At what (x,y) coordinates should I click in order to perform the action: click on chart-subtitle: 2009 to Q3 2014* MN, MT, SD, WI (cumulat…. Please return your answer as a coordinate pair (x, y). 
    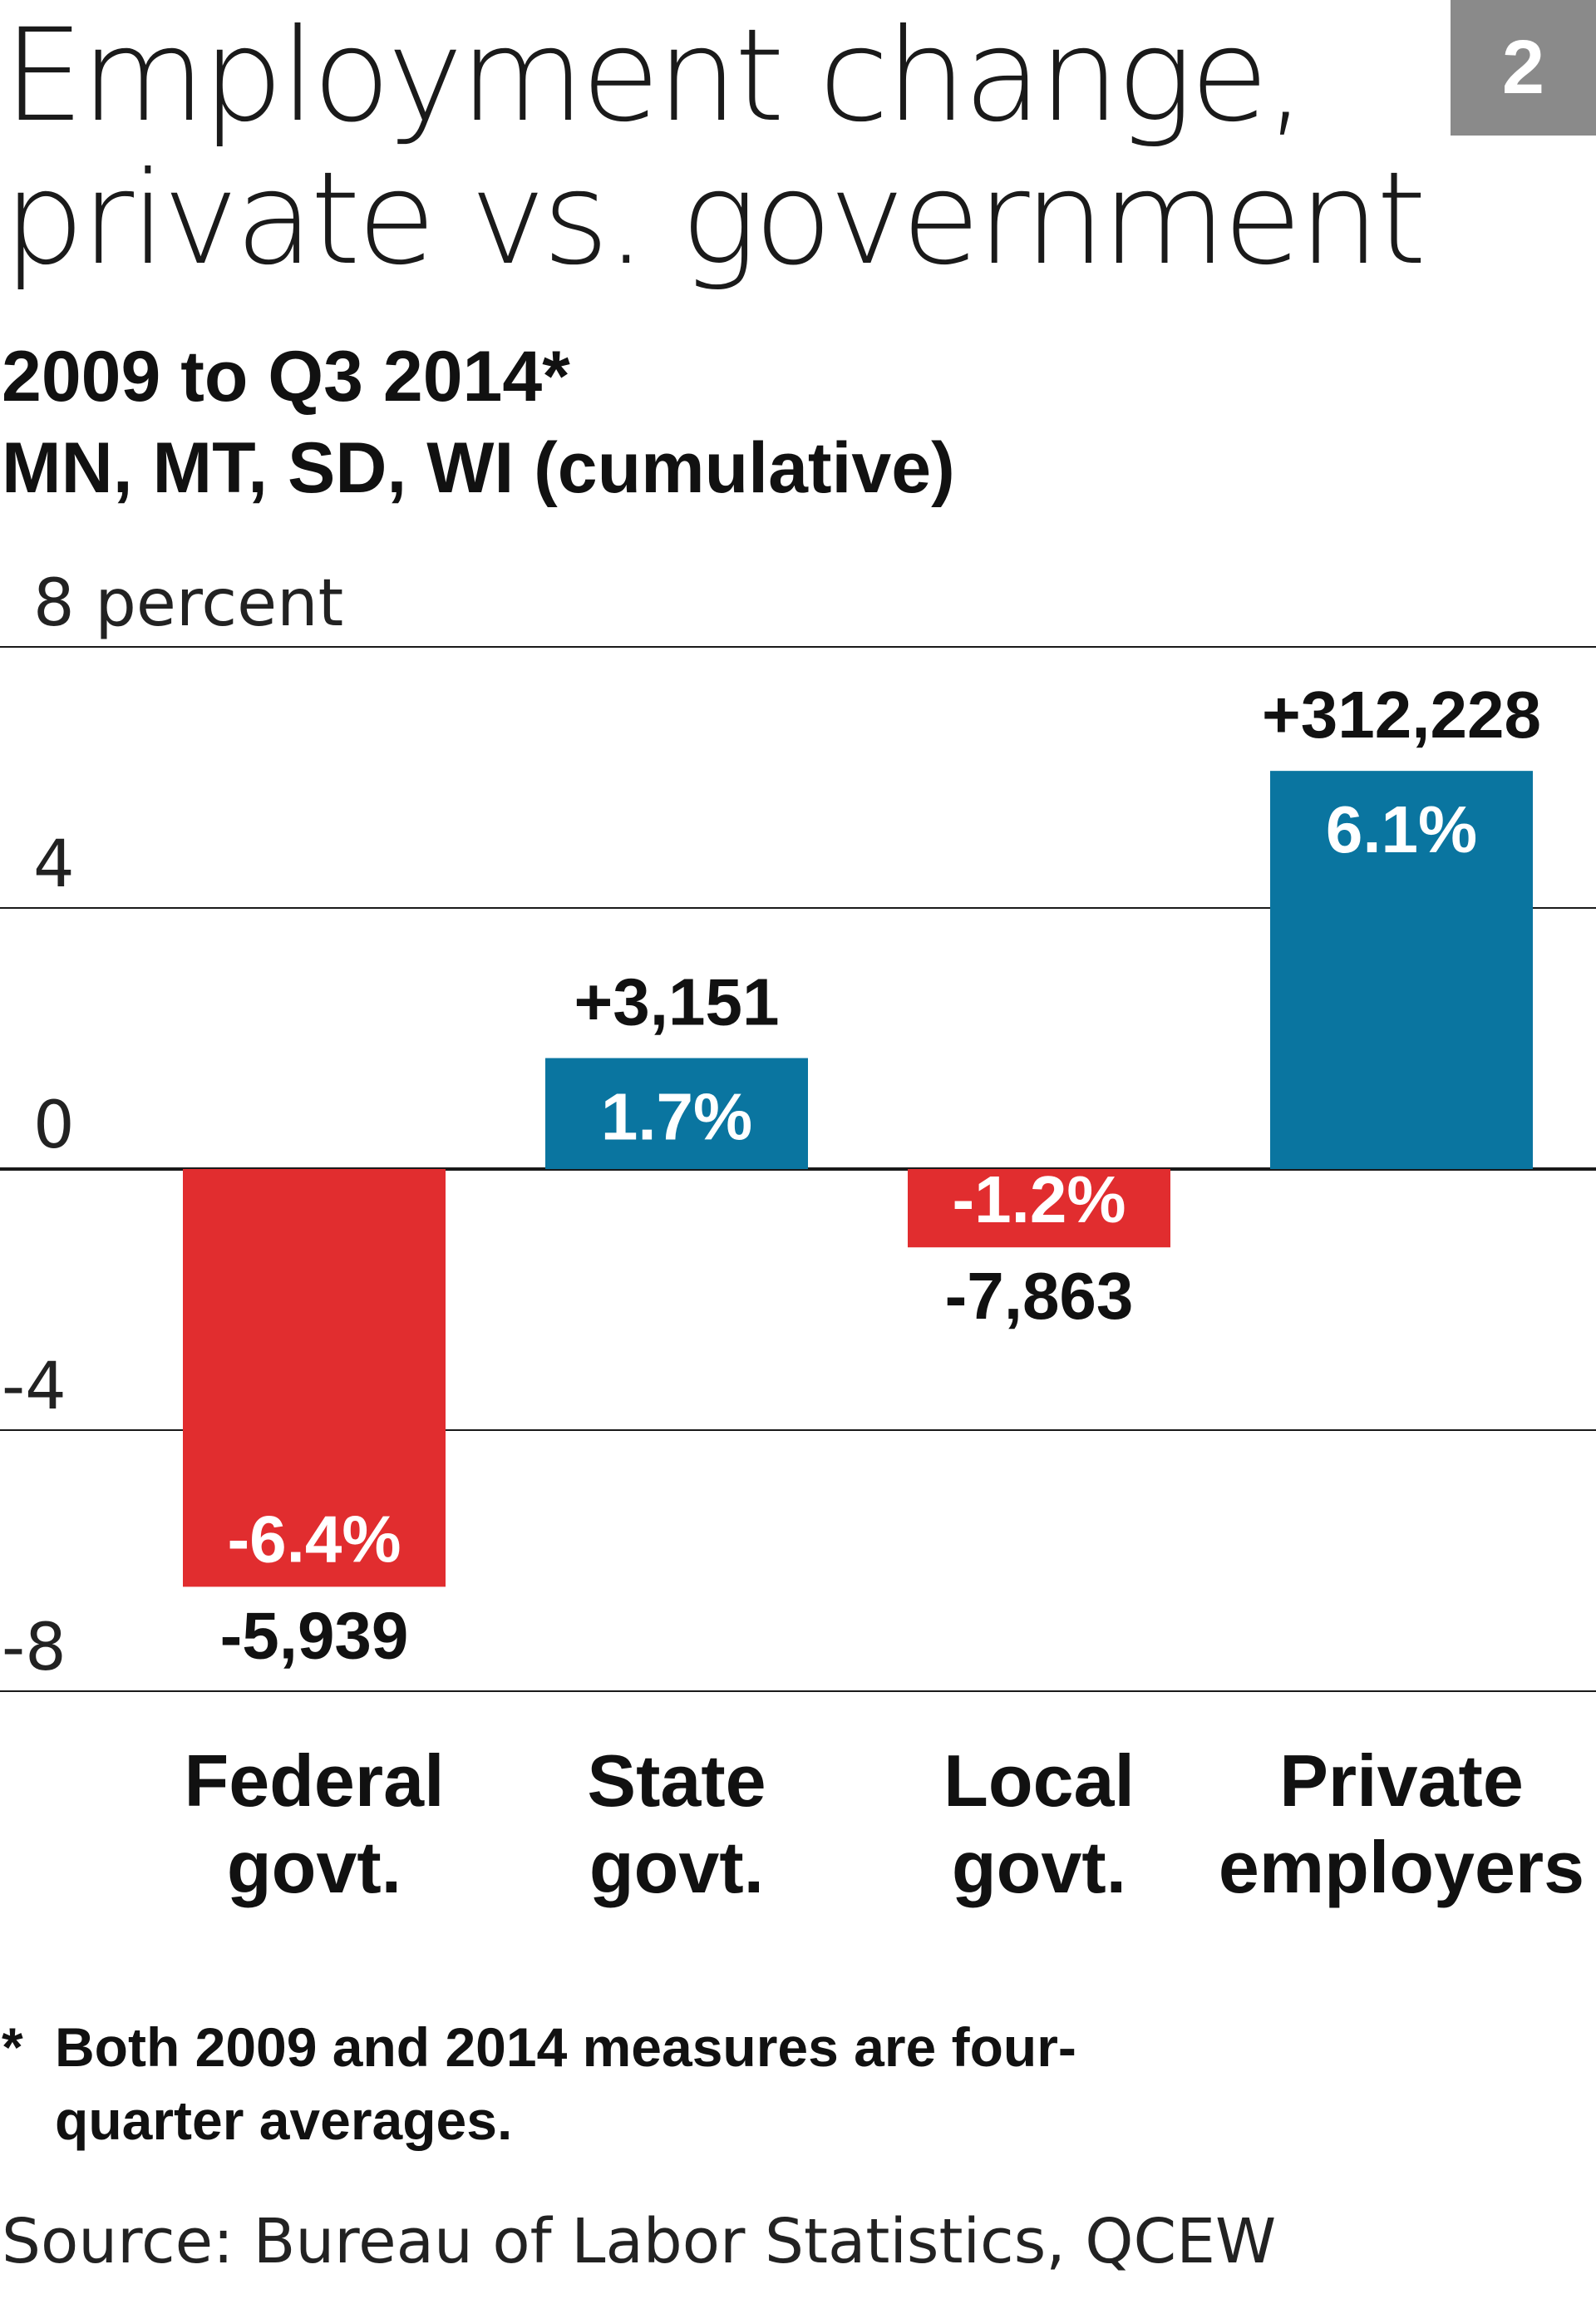
    Looking at the image, I should click on (479, 422).